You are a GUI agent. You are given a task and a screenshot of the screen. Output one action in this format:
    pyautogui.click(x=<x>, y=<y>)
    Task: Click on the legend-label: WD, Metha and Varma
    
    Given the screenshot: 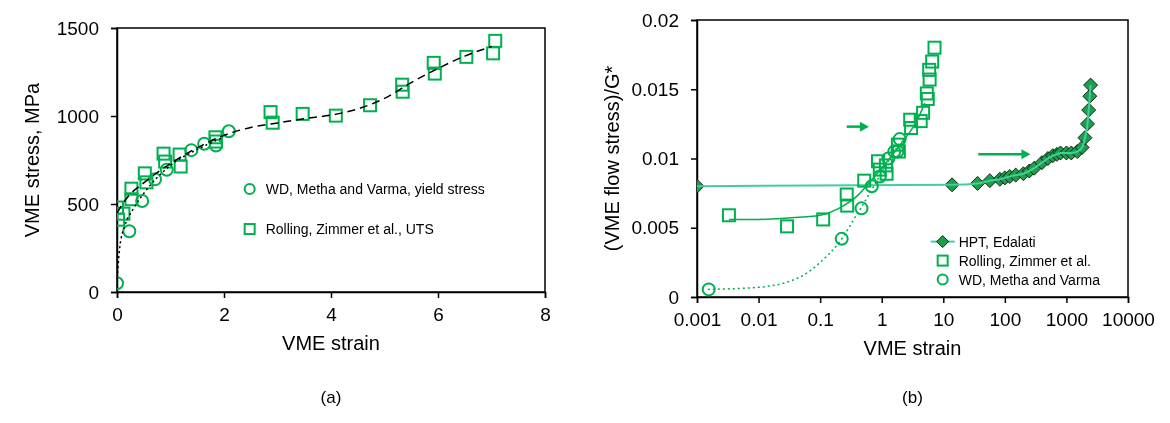 What is the action you would take?
    pyautogui.click(x=1029, y=279)
    